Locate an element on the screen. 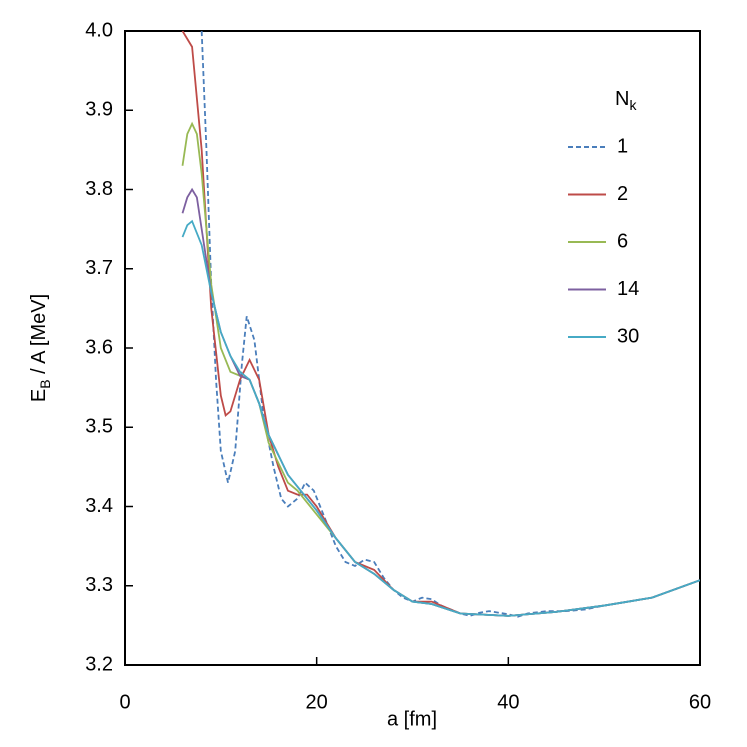 This screenshot has height=747, width=747. y-tick-label: 3.5 is located at coordinates (99, 427).